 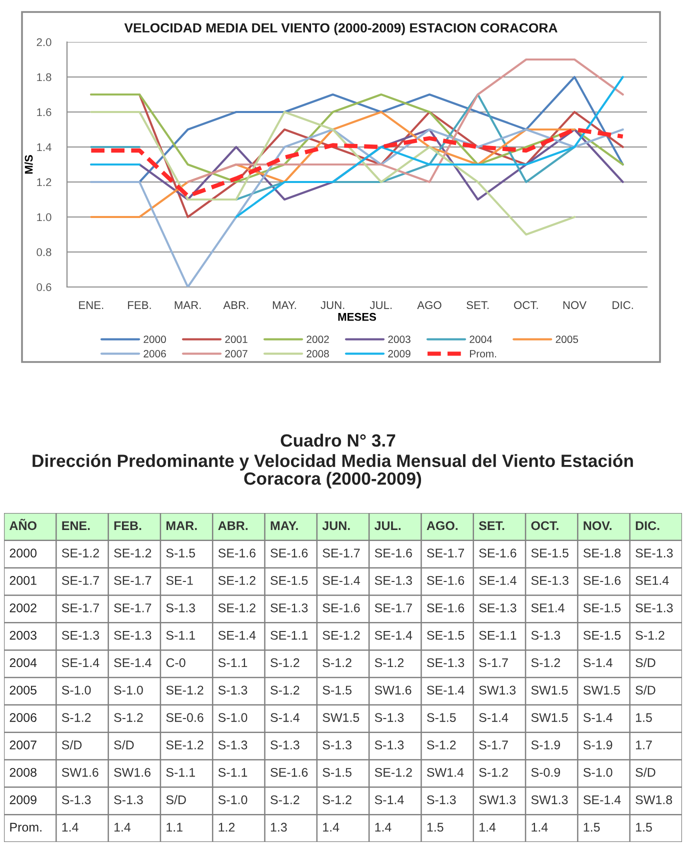 I want to click on text: SE-1.8, so click(x=602, y=553).